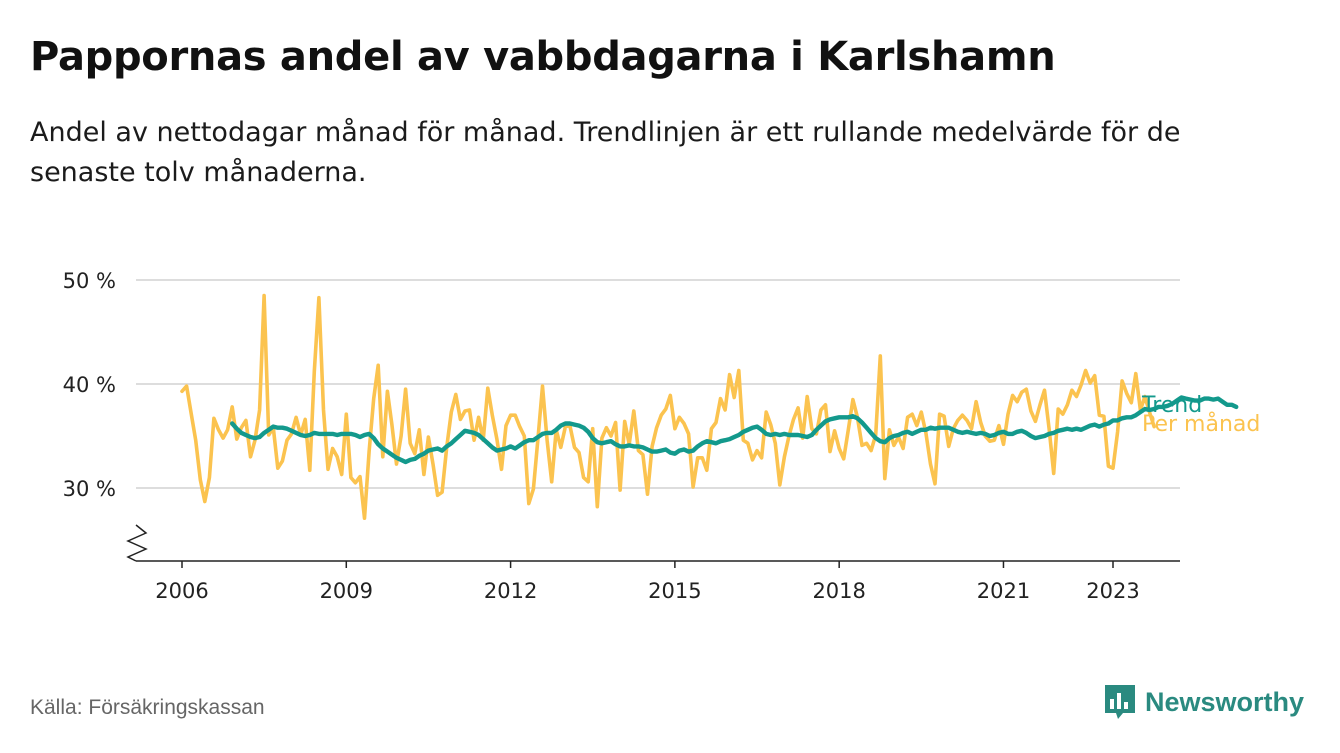  I want to click on y-tick-labels: 30 % 40 % 50 %, so click(89, 385).